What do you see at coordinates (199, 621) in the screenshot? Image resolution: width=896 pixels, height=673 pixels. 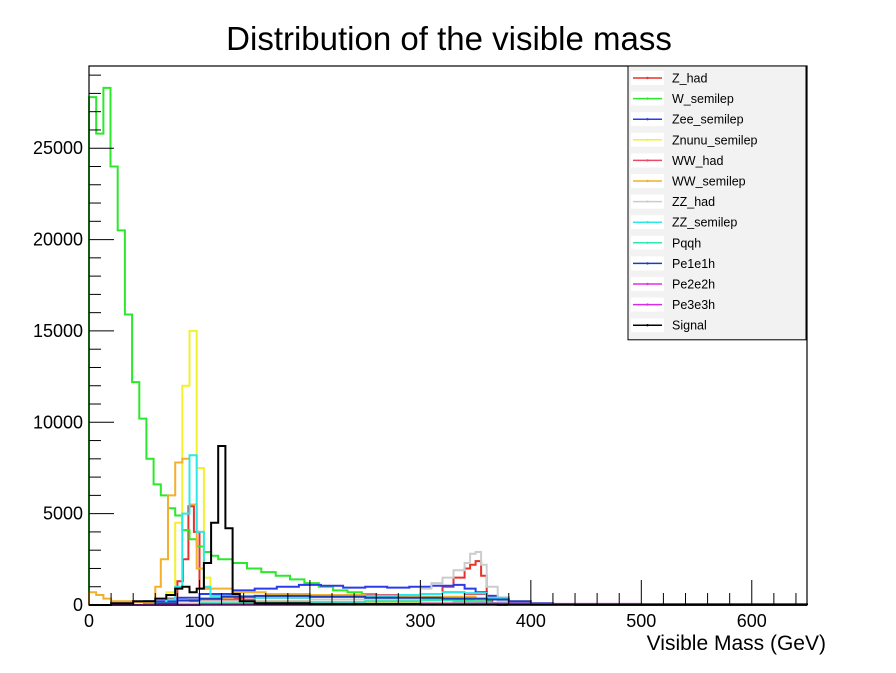 I see `x-tick-label: 100` at bounding box center [199, 621].